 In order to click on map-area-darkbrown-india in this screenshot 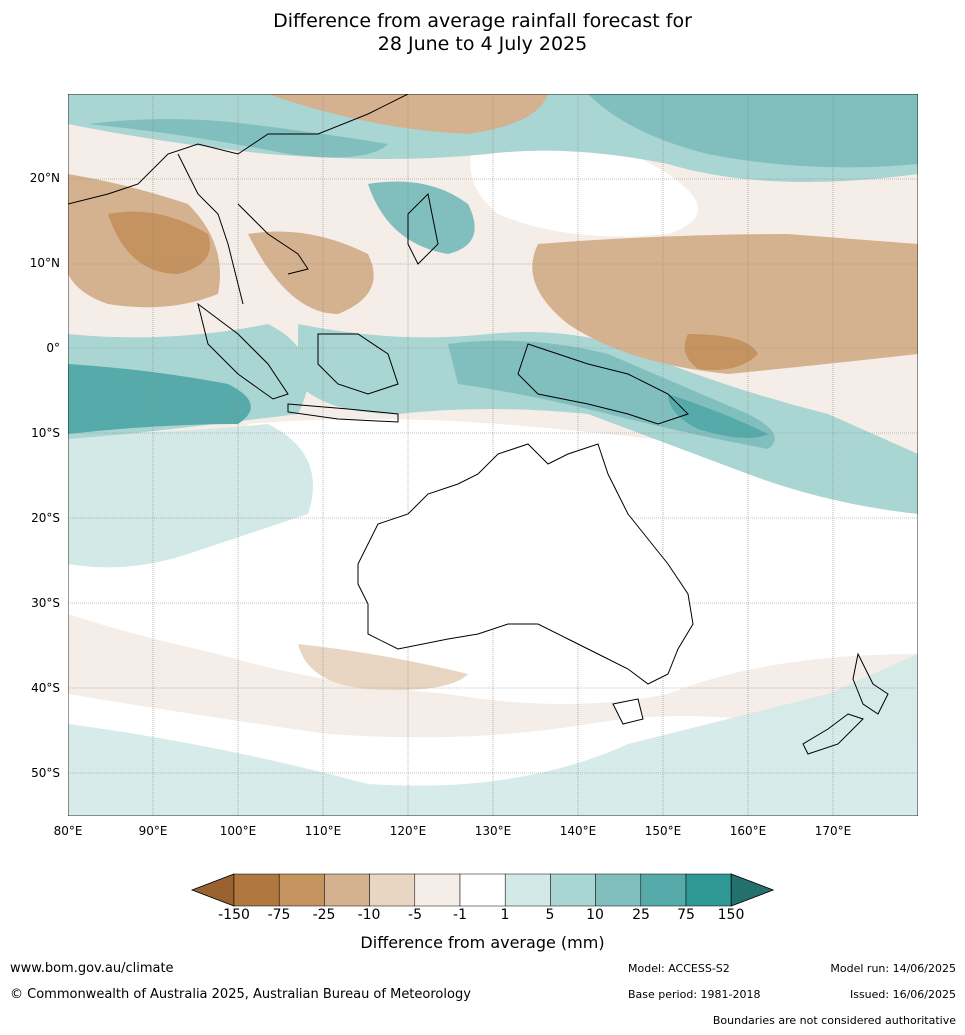, I will do `click(159, 242)`.